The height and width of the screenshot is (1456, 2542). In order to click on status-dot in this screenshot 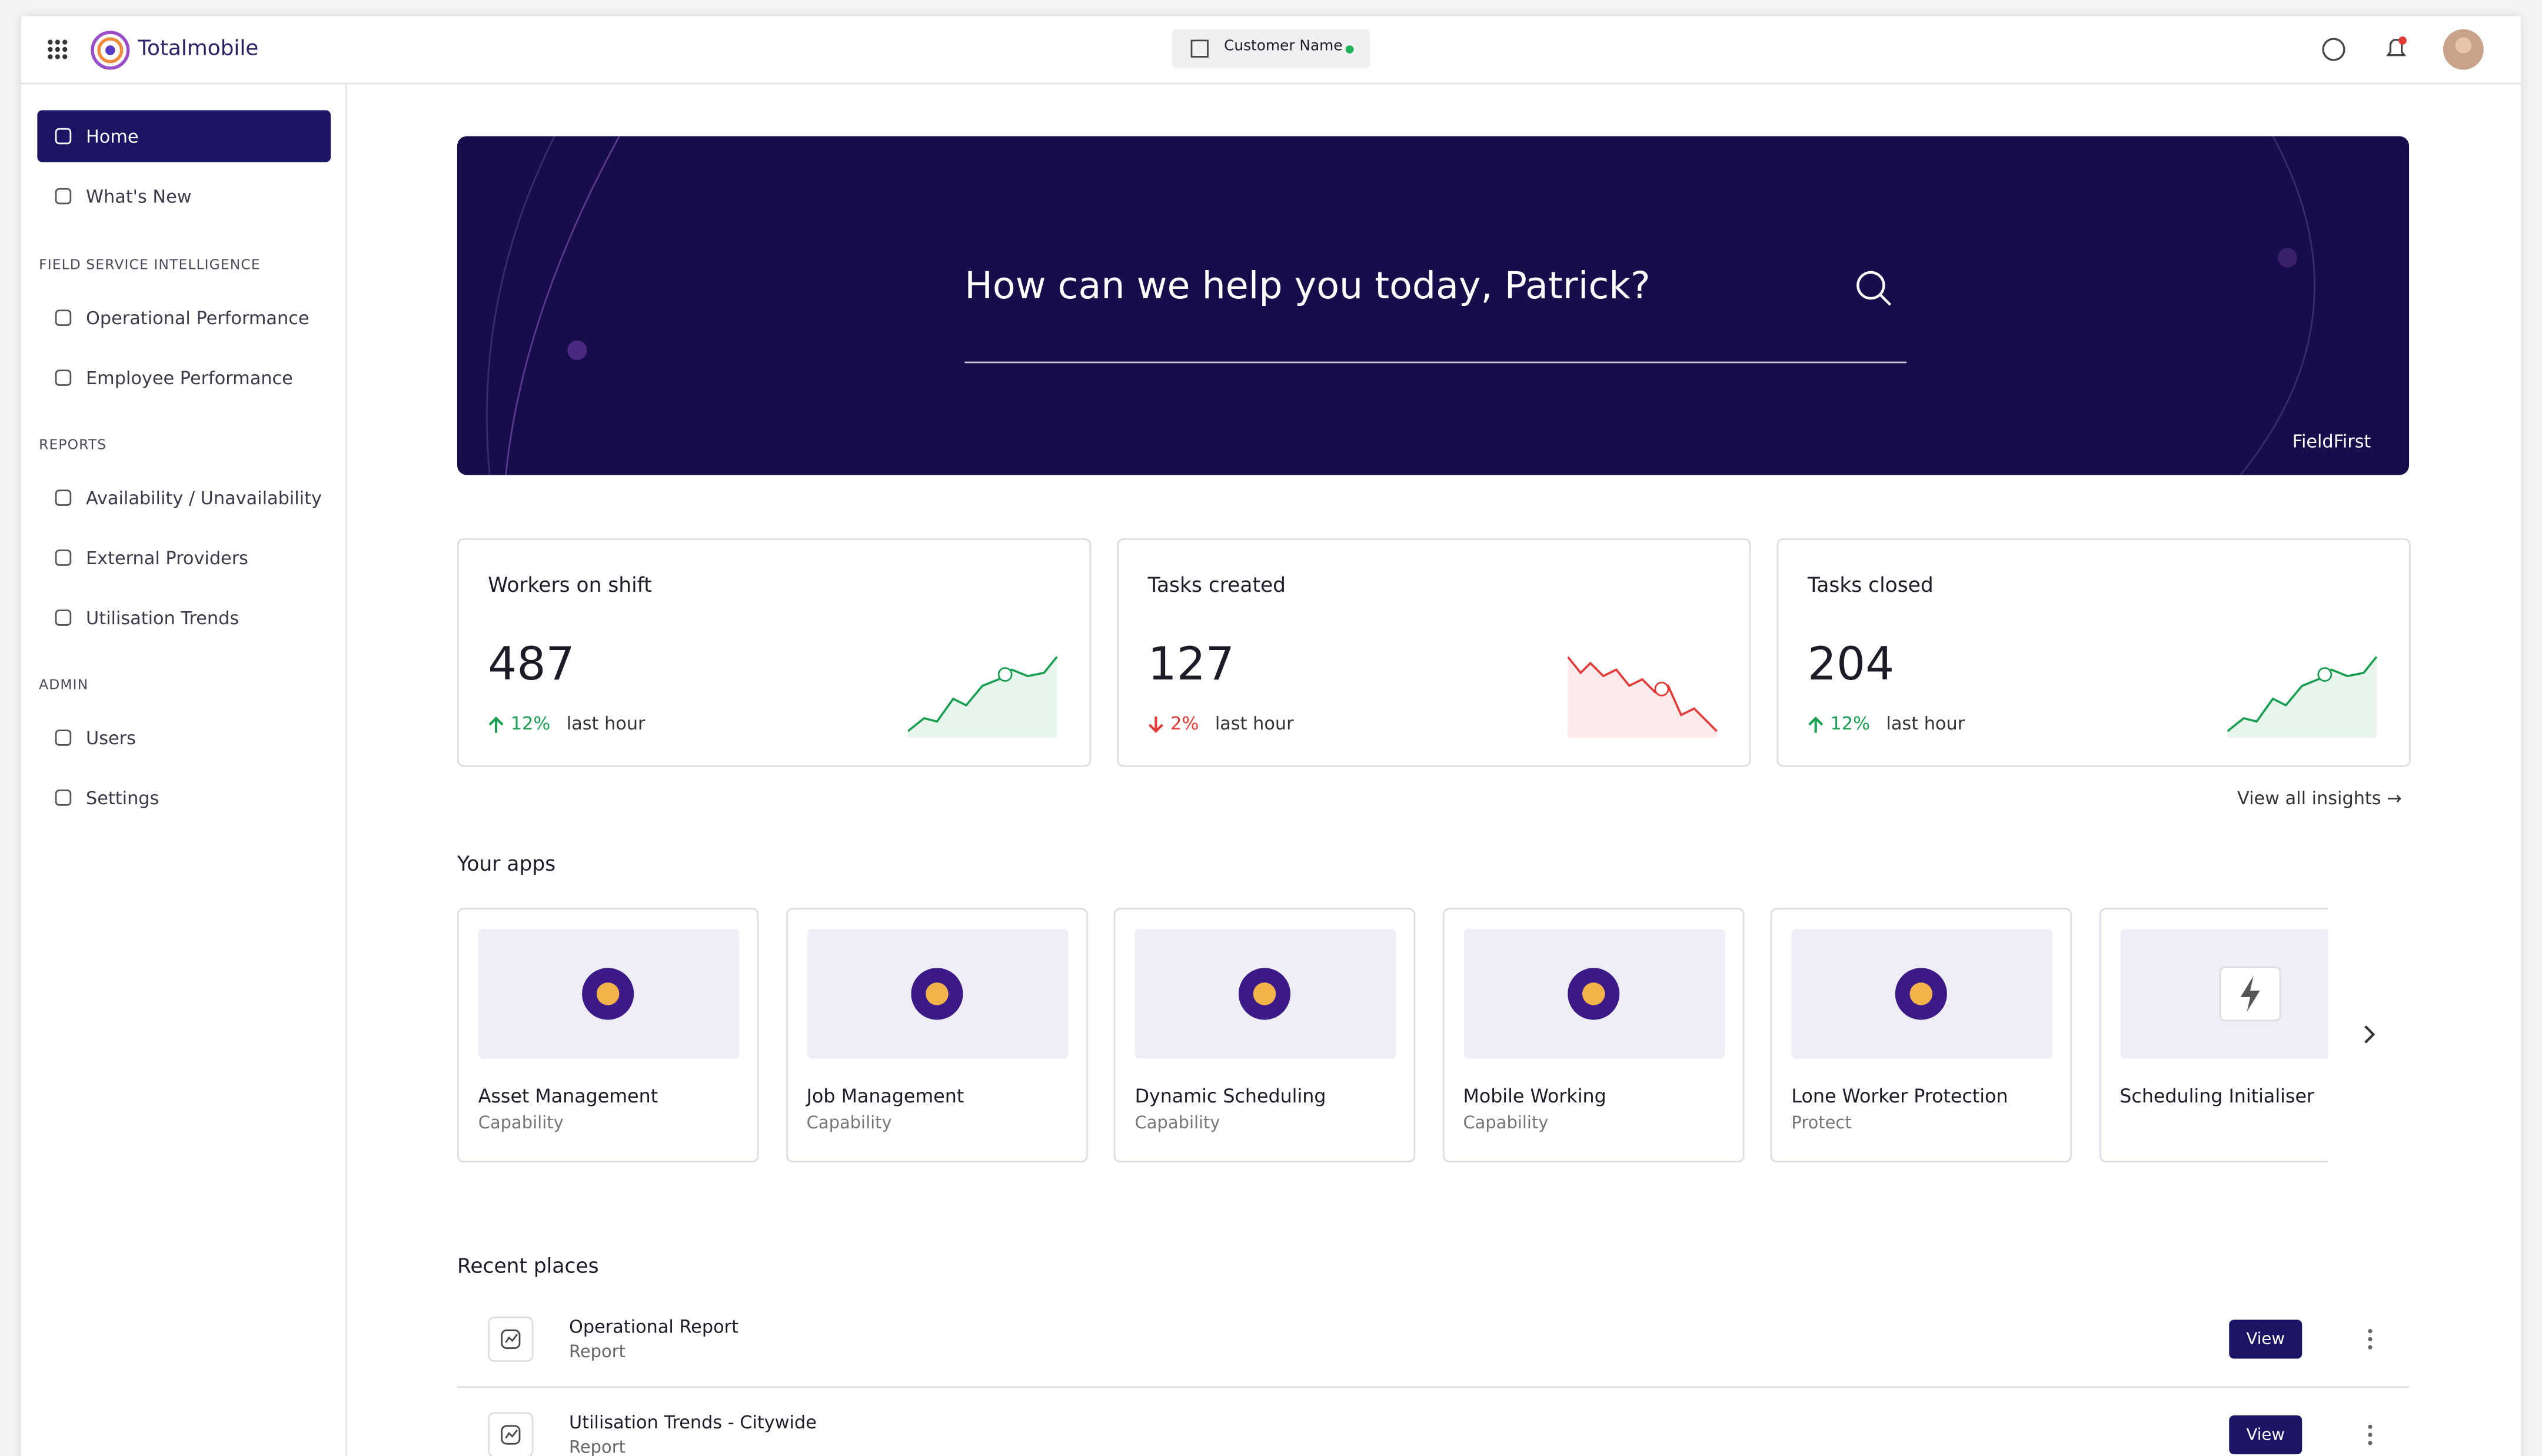, I will do `click(1349, 49)`.